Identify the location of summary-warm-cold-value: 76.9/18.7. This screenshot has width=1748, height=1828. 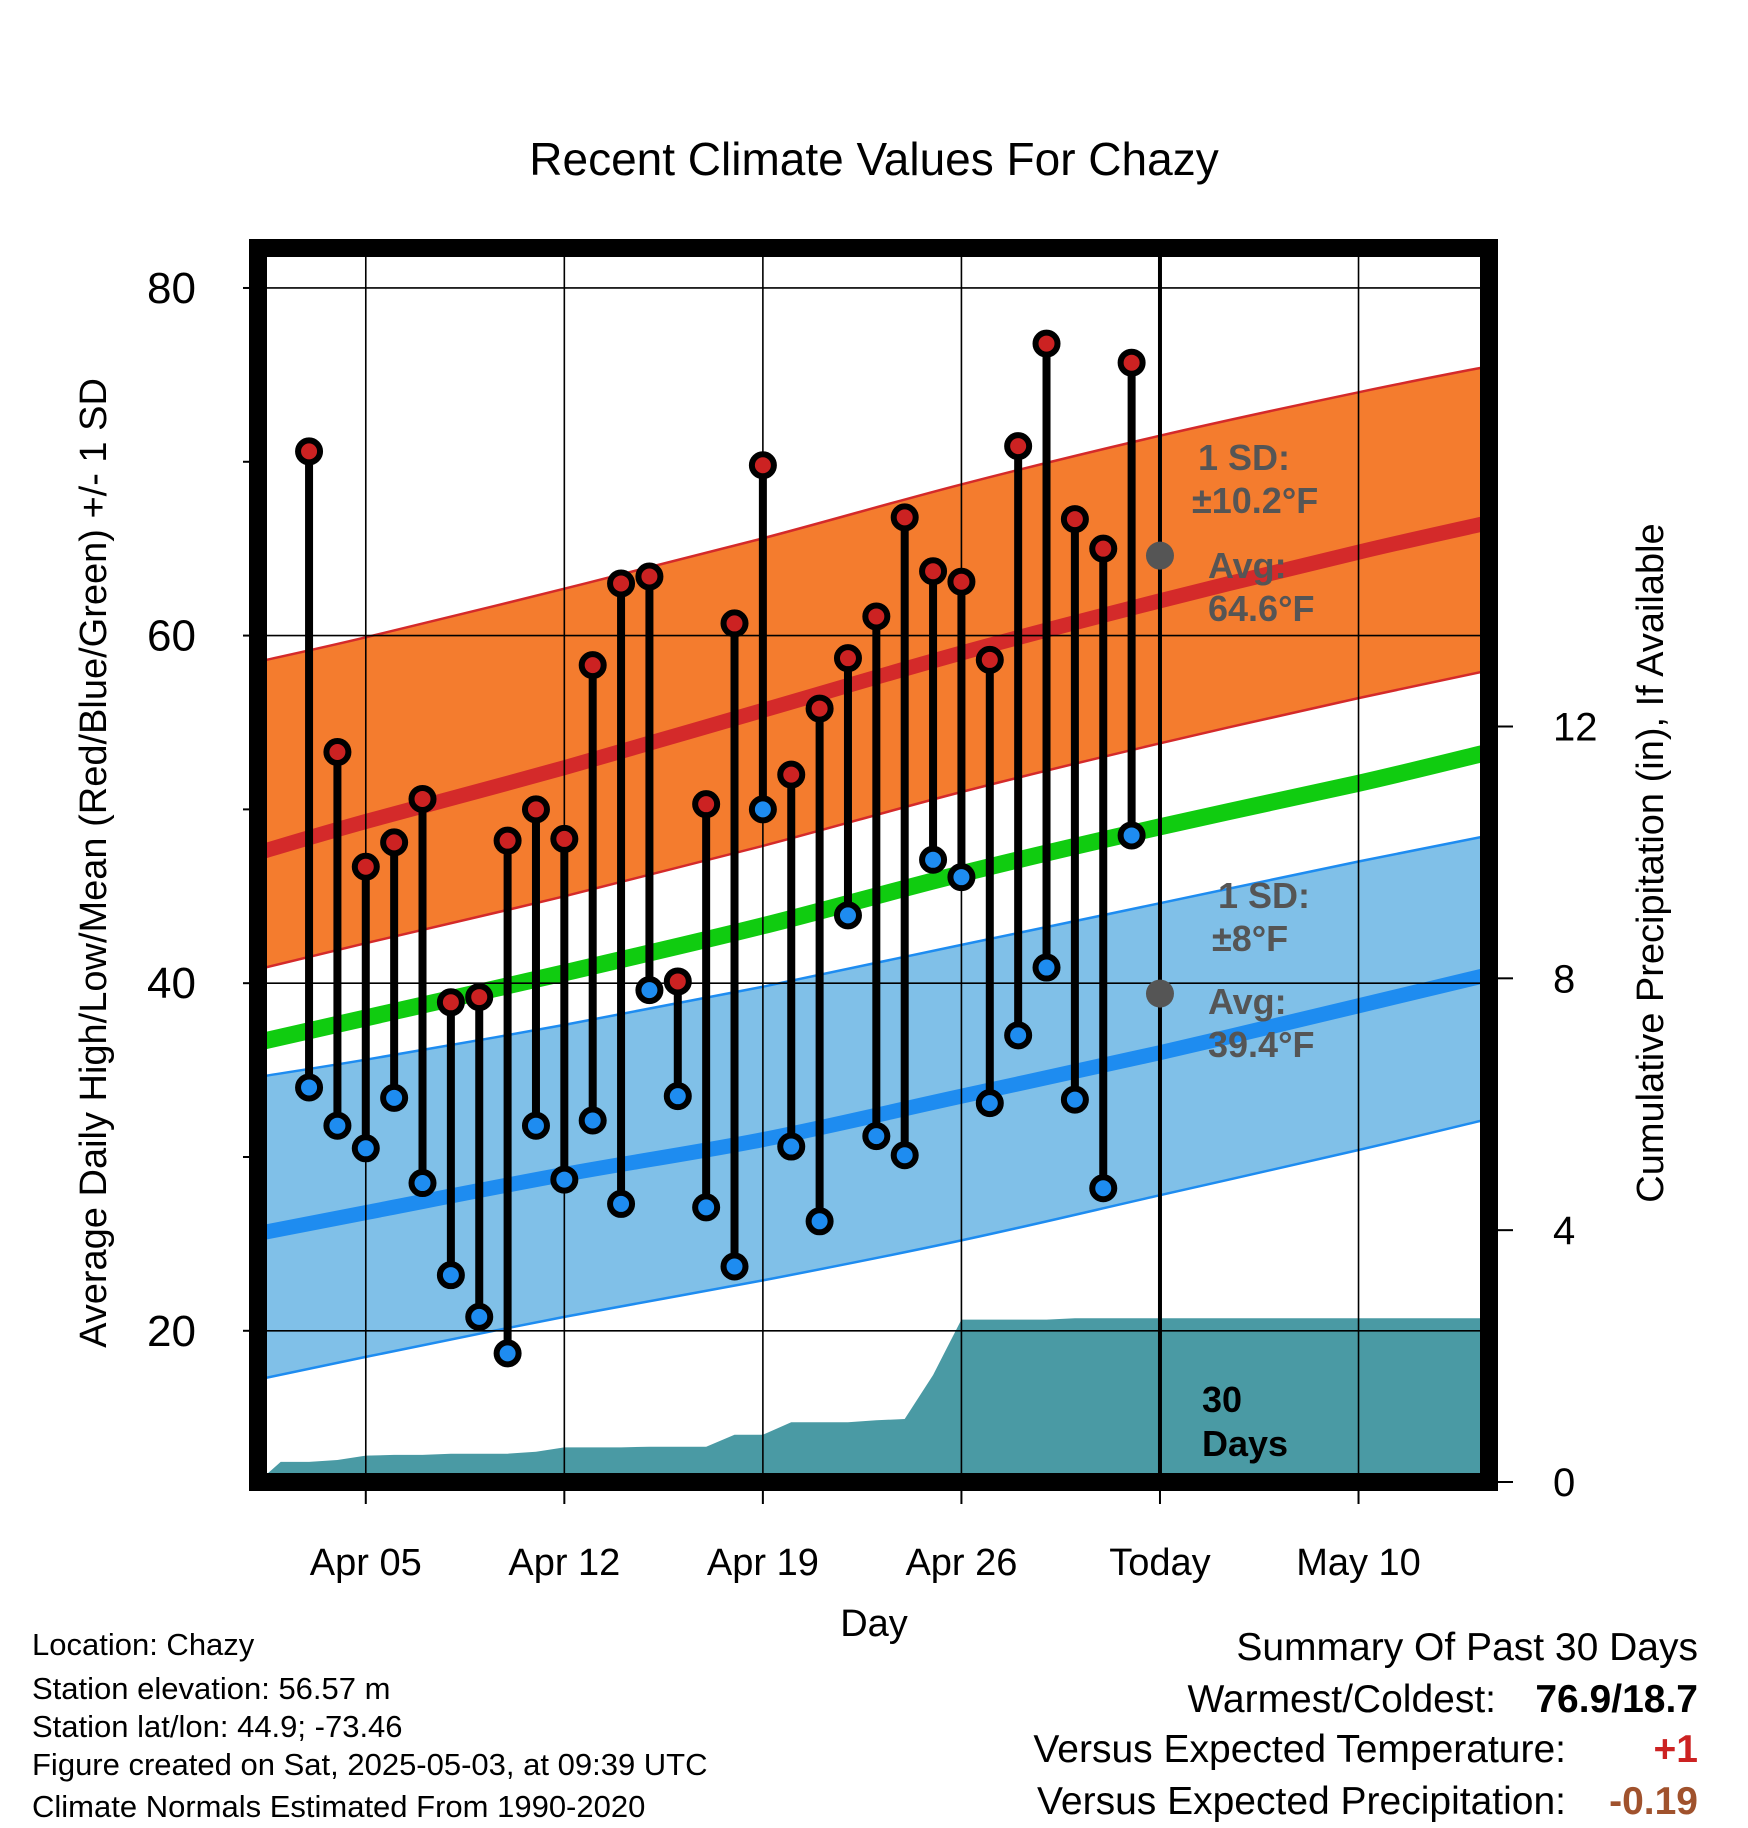
(1616, 1699).